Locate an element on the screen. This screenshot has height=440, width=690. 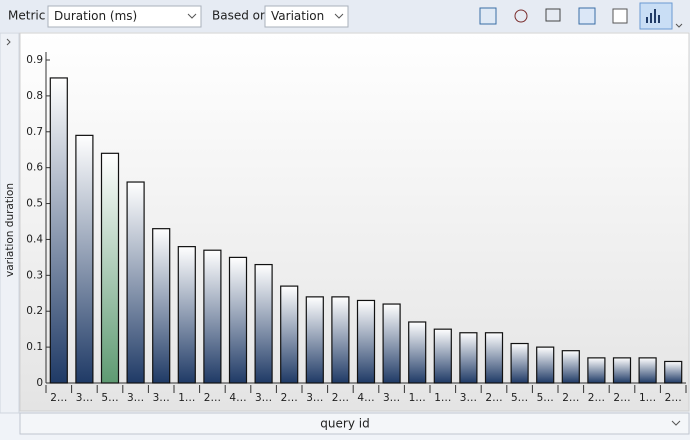
y-tick-label: 0.1 is located at coordinates (34, 347).